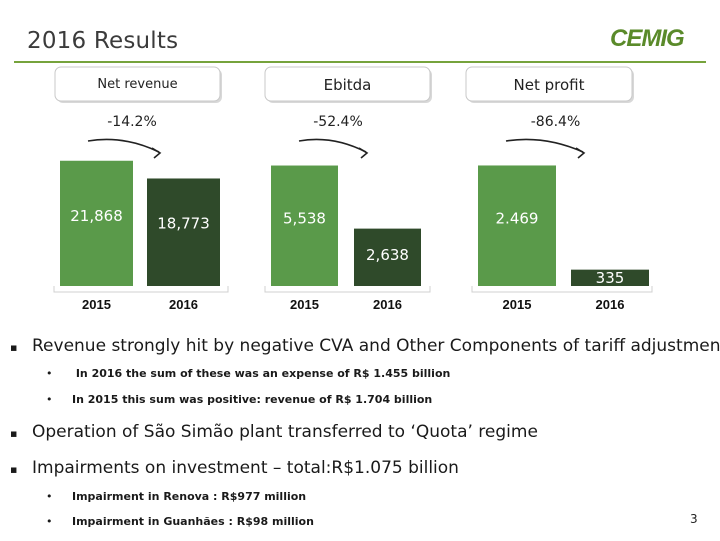  I want to click on net-profit-bar-2016, so click(610, 277).